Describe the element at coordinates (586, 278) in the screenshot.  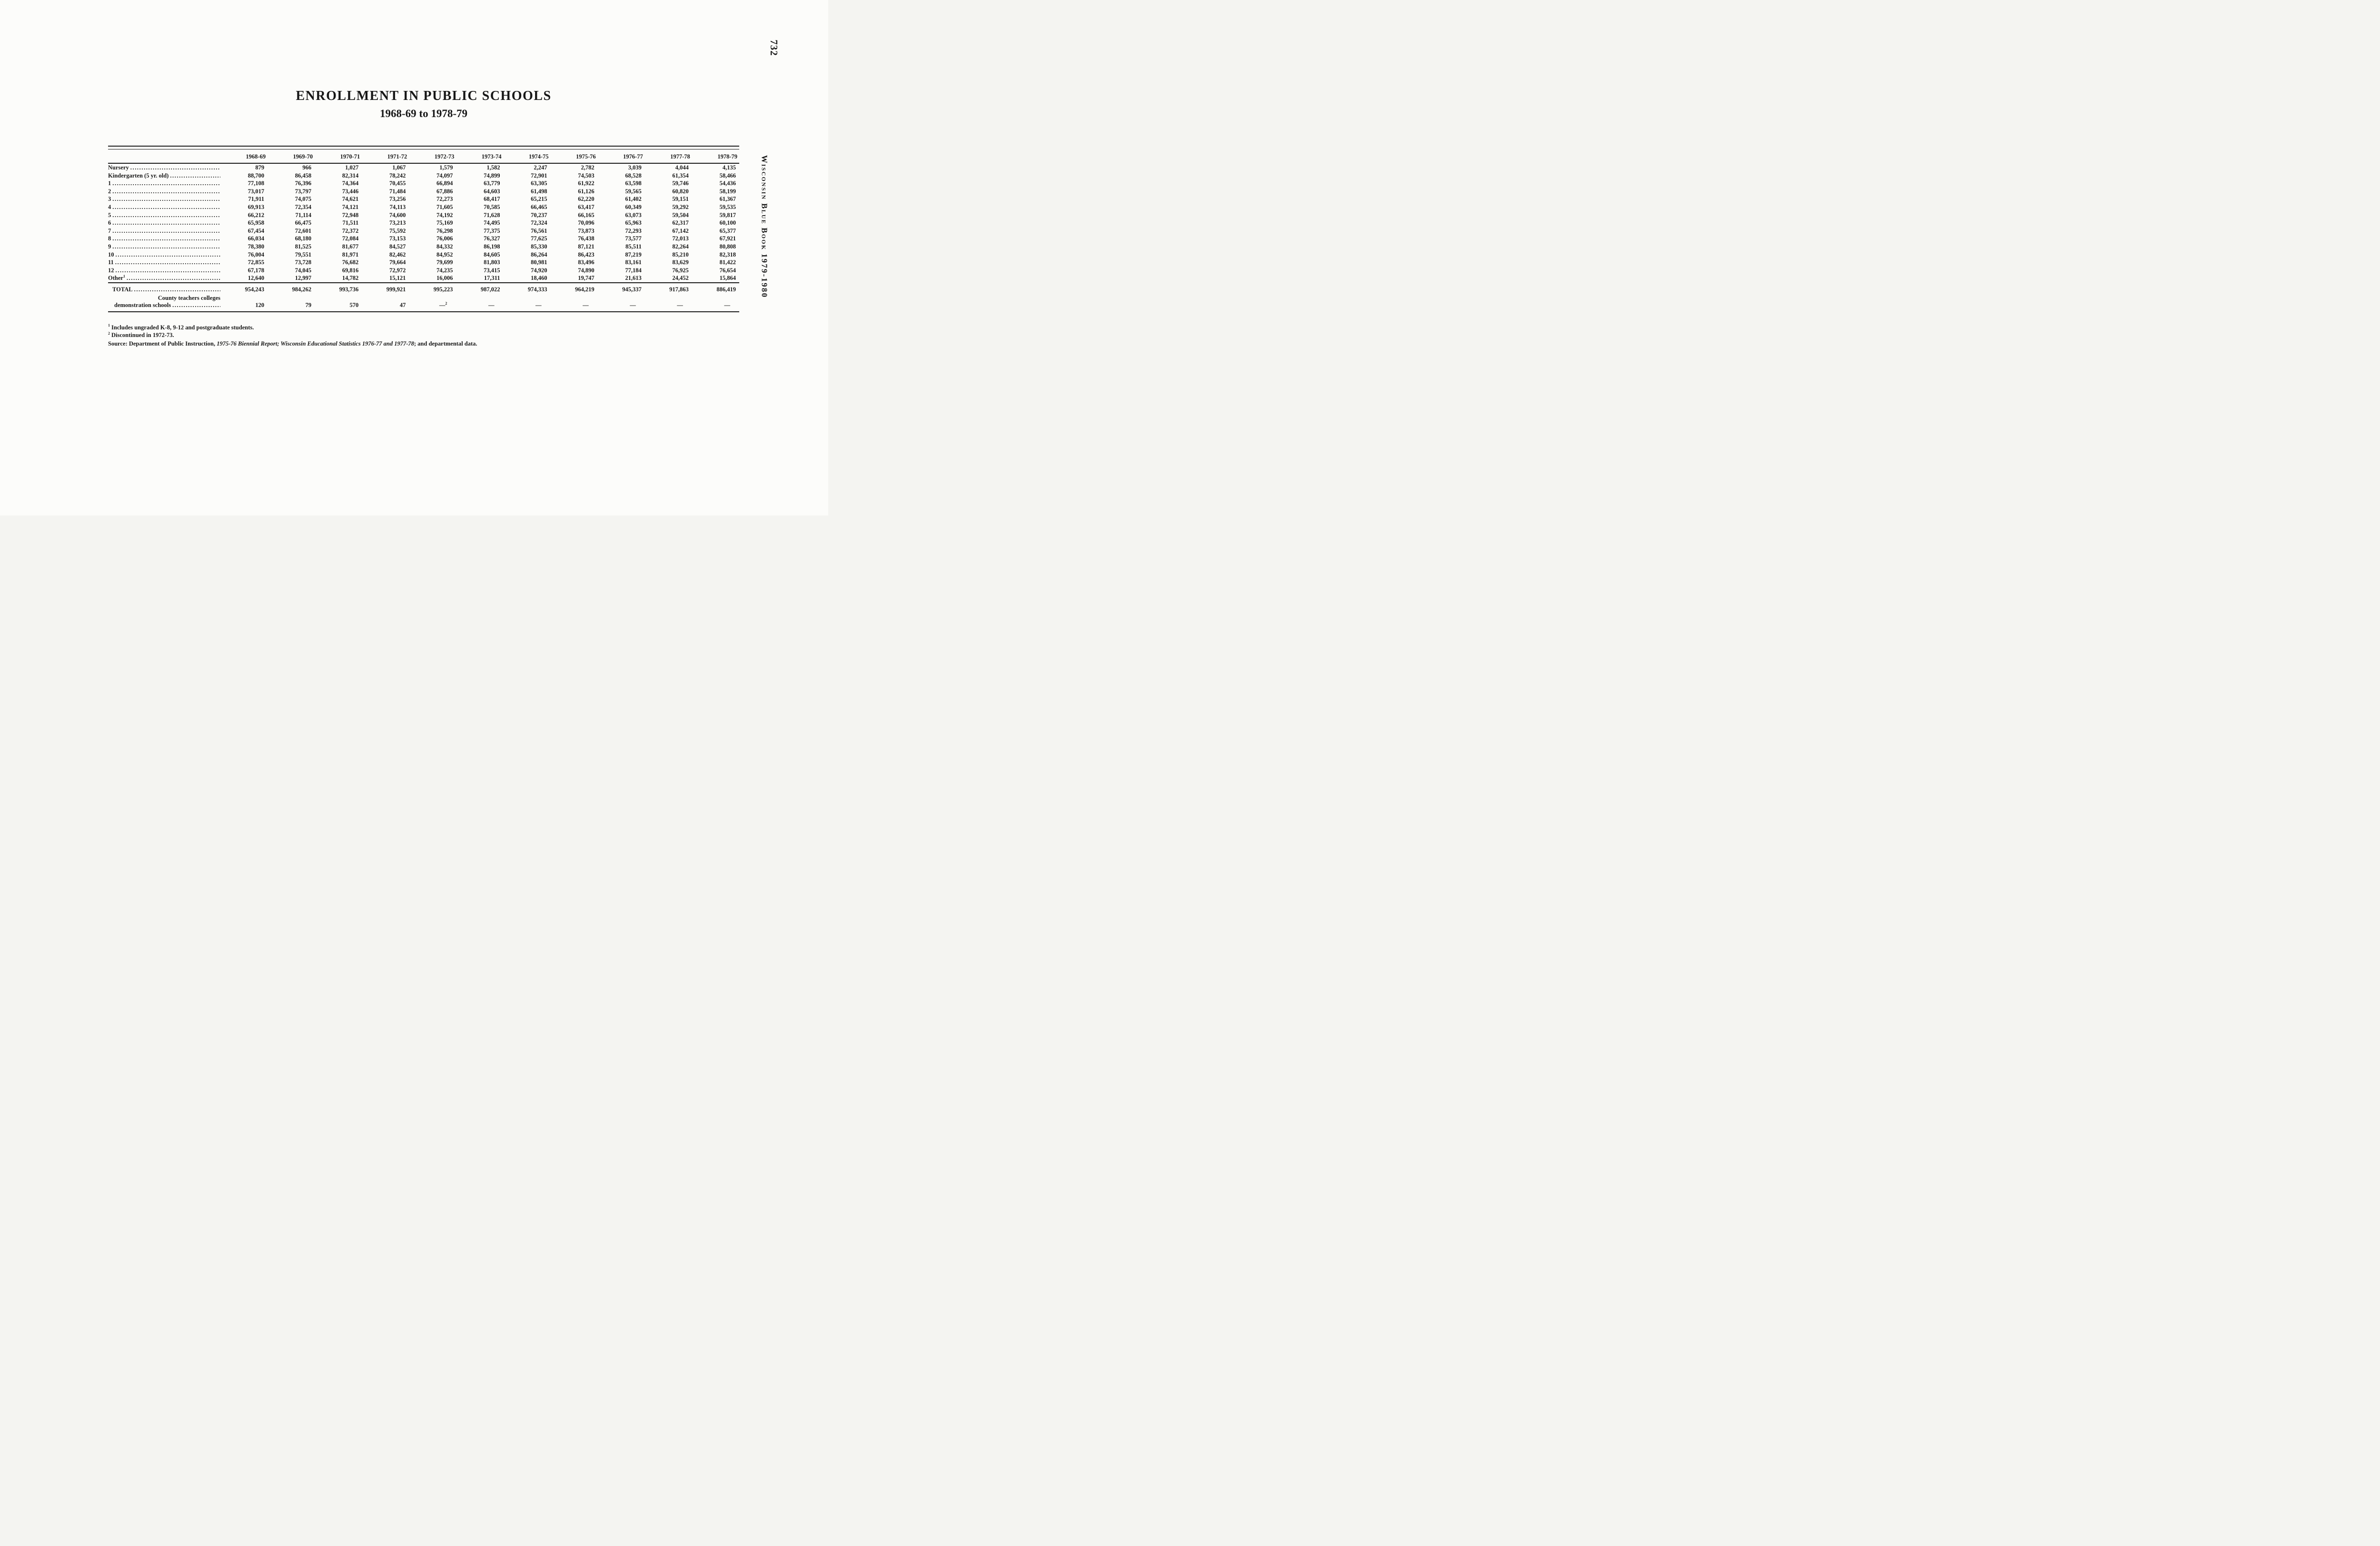
I see `cell-value: 19,747` at that location.